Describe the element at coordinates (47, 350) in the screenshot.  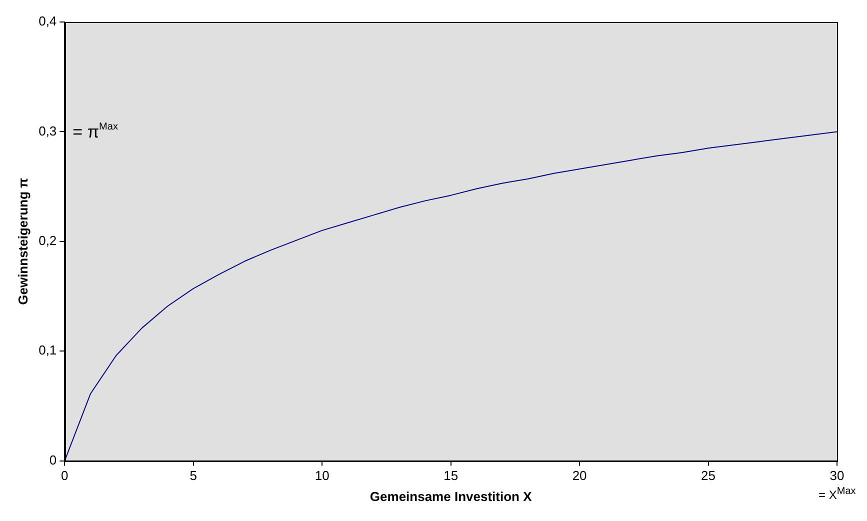
I see `y-tick-label: 0,1` at that location.